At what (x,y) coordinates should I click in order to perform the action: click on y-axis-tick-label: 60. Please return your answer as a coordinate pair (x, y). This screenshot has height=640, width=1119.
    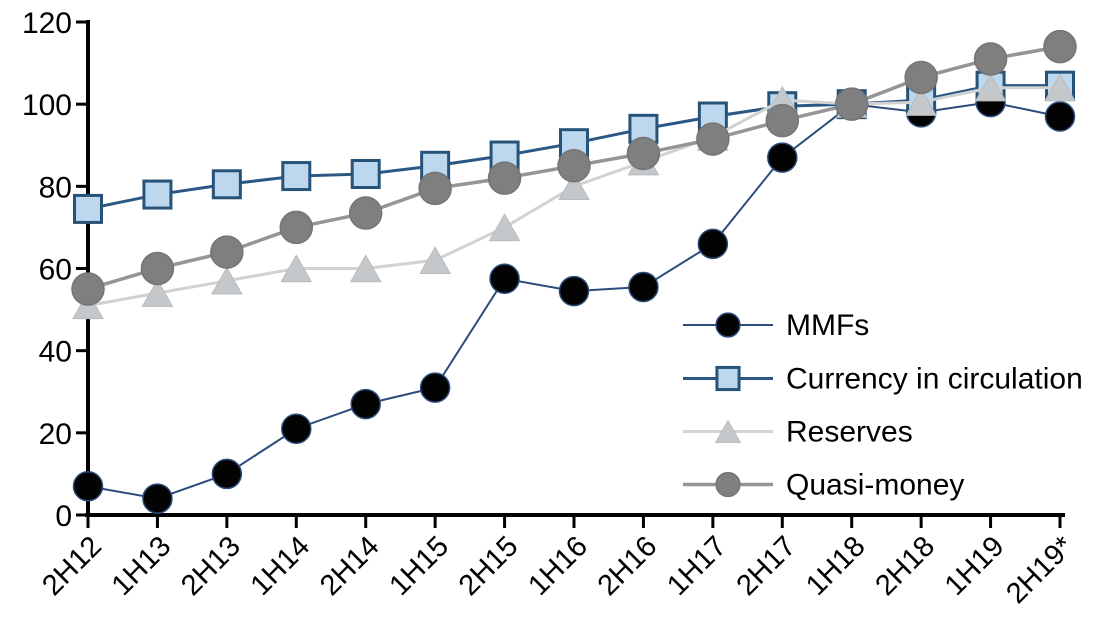
    Looking at the image, I should click on (55, 270).